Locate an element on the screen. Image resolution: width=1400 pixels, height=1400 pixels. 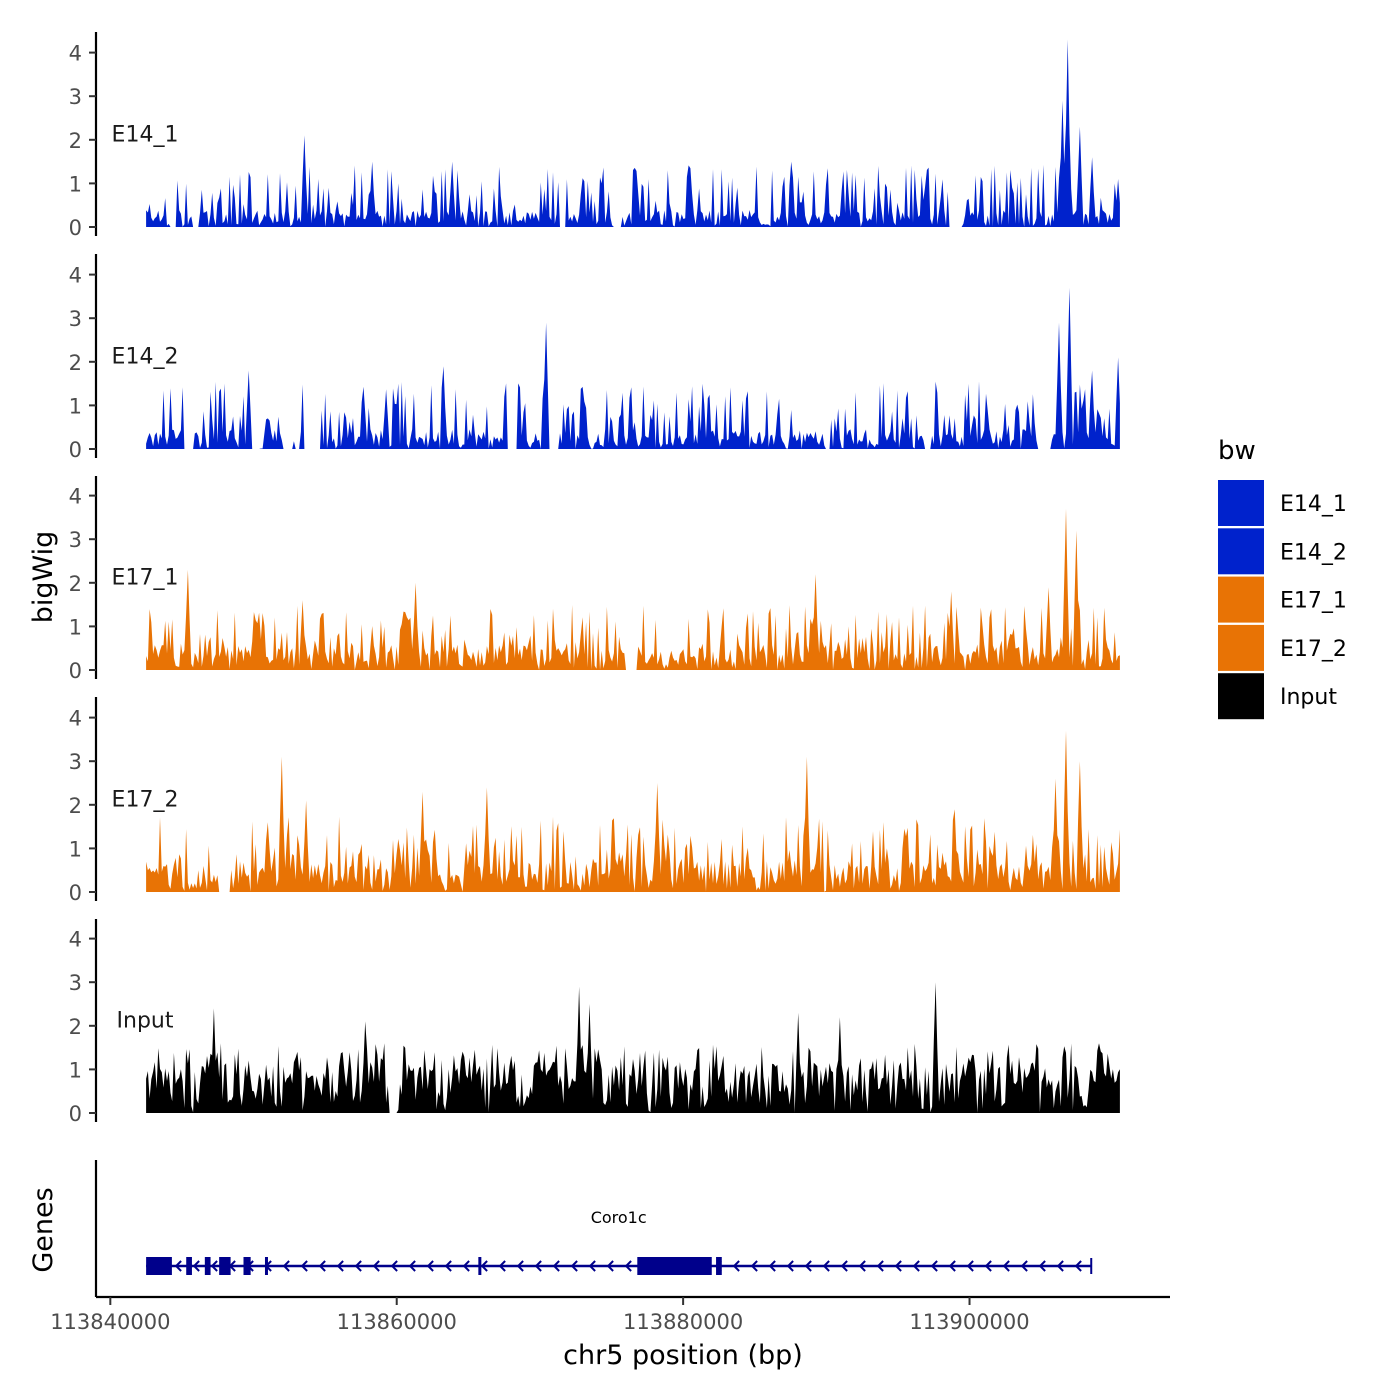
legend: bw E14_1 E14_2 E17_1 E17_2 Input is located at coordinates (1282, 578).